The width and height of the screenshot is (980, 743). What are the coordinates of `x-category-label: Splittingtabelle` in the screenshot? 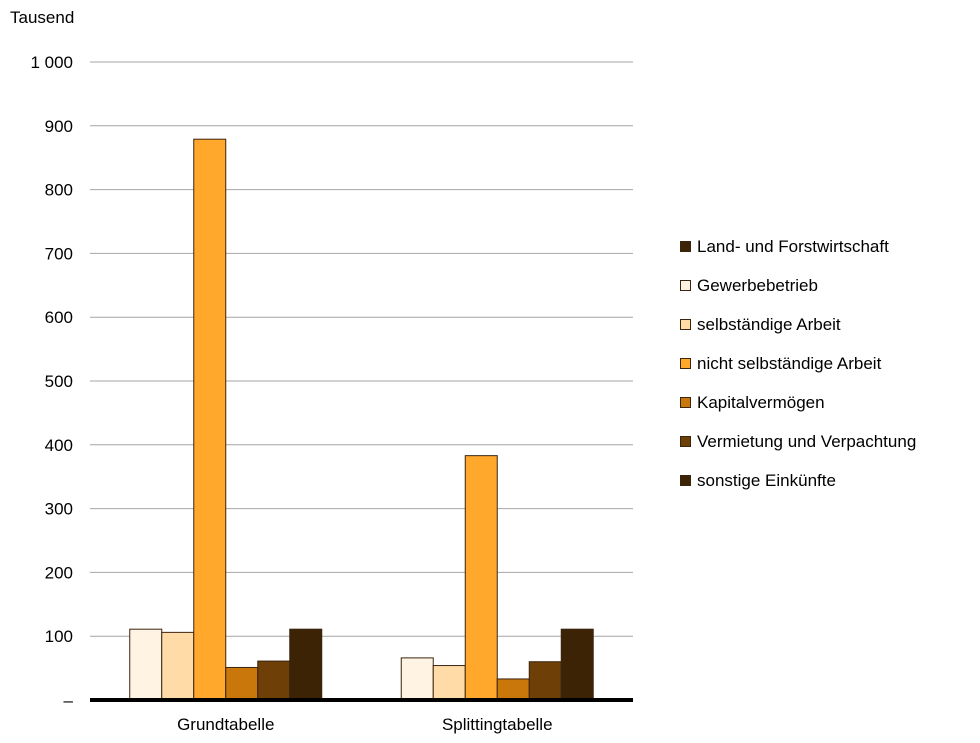 It's located at (497, 724).